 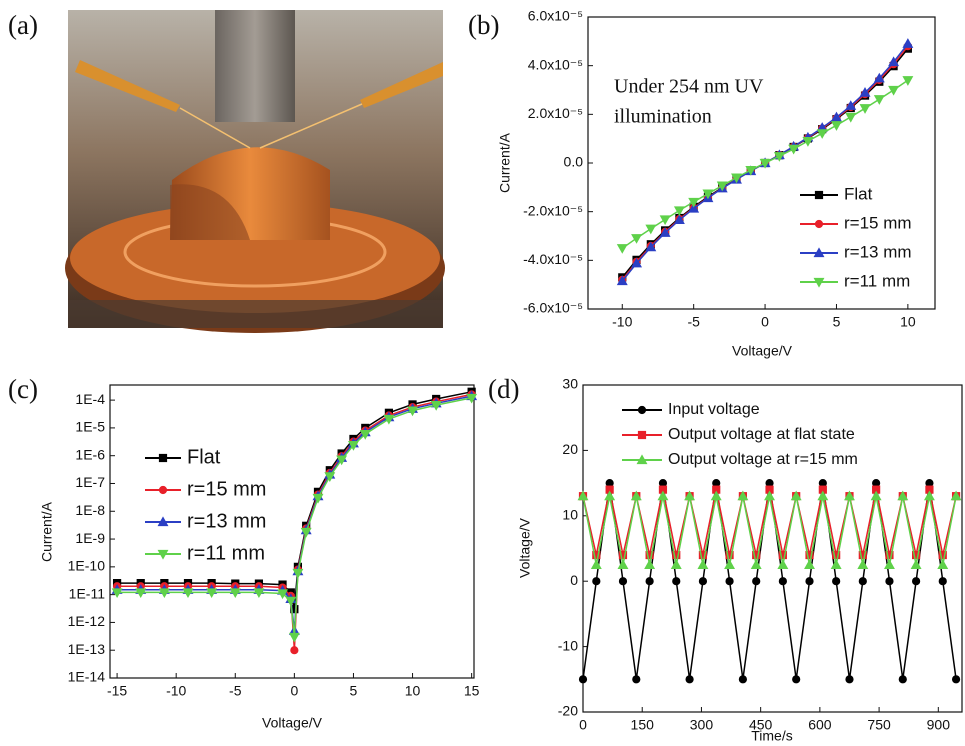 I want to click on y-tick-label: 1E-5, so click(x=90, y=427).